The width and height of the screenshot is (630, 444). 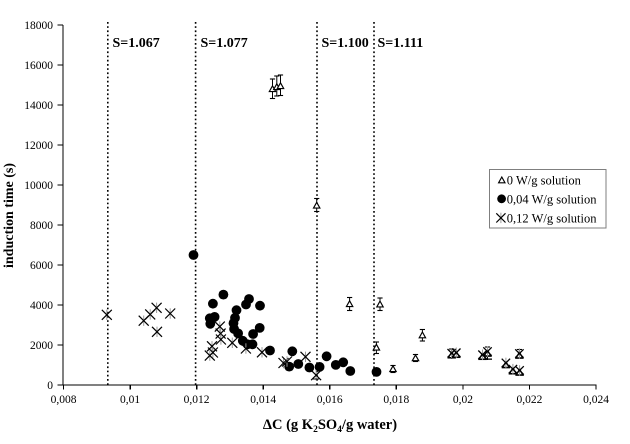 What do you see at coordinates (136, 43) in the screenshot?
I see `svg-text: S=1.067` at bounding box center [136, 43].